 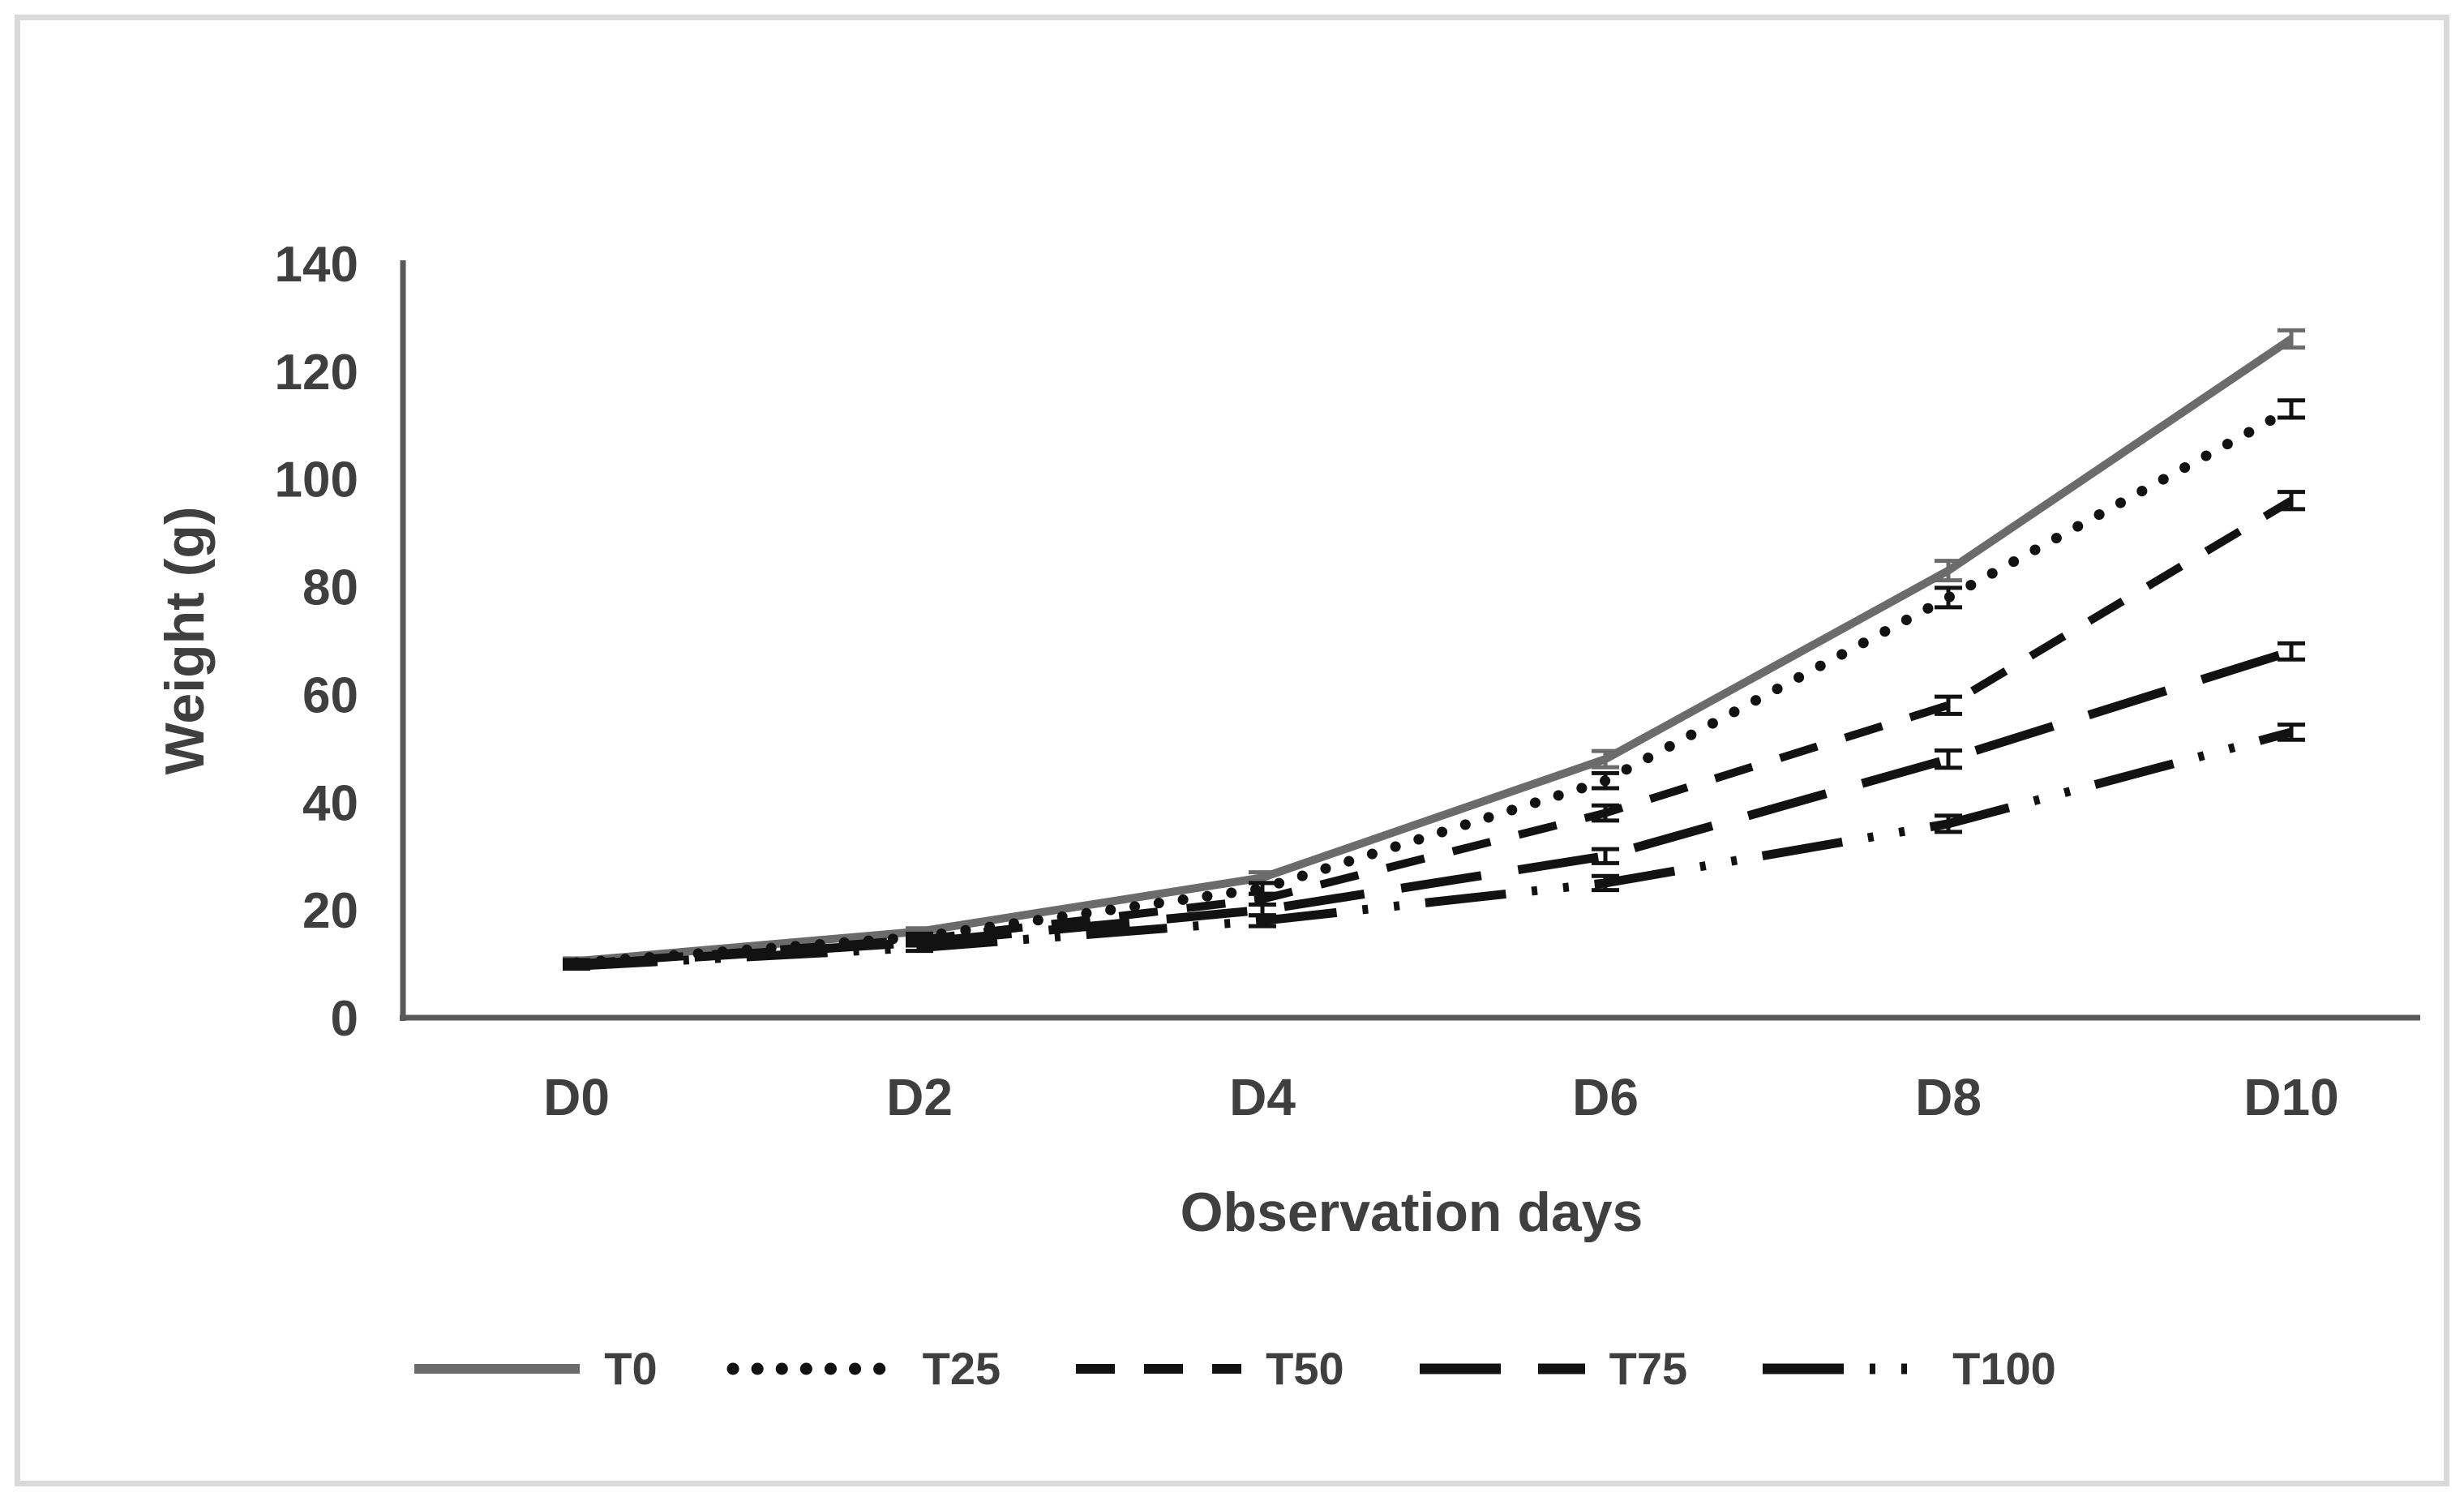 What do you see at coordinates (919, 1097) in the screenshot?
I see `x-tick-label-D2: D2` at bounding box center [919, 1097].